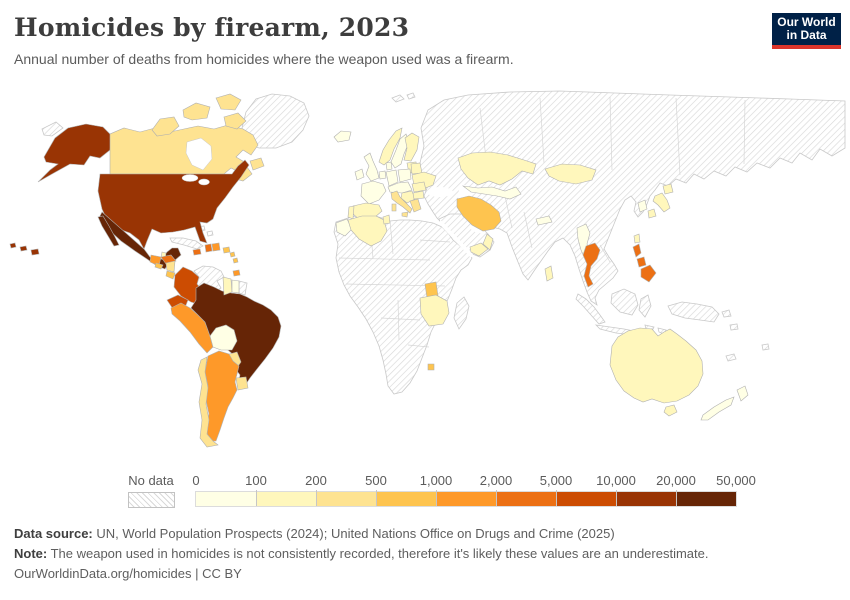  I want to click on region-benelux, so click(382, 175).